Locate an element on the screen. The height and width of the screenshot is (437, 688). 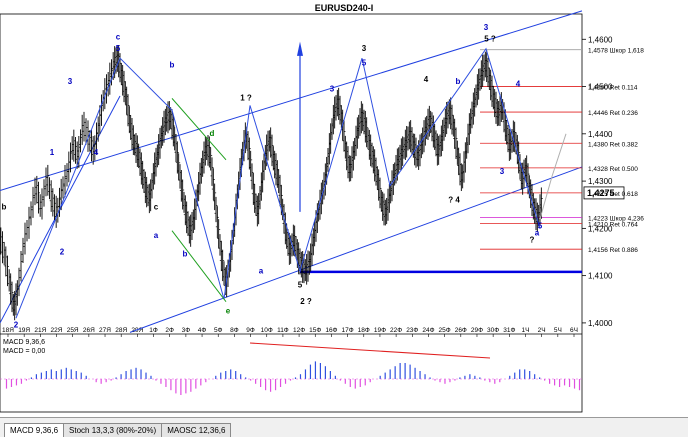
y-tick-label: 1,4600 is located at coordinates (600, 39).